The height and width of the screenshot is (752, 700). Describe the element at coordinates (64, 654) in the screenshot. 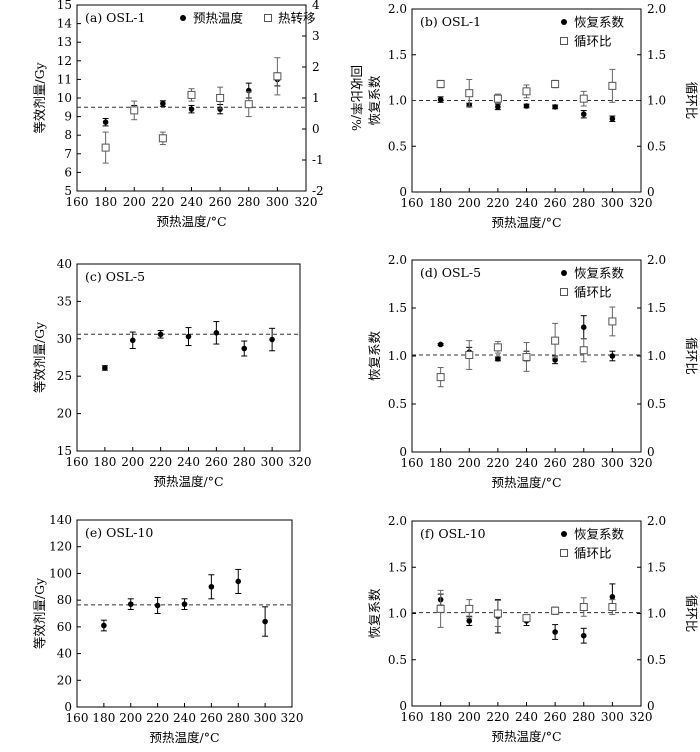

I see `y-tick-label: 40` at that location.